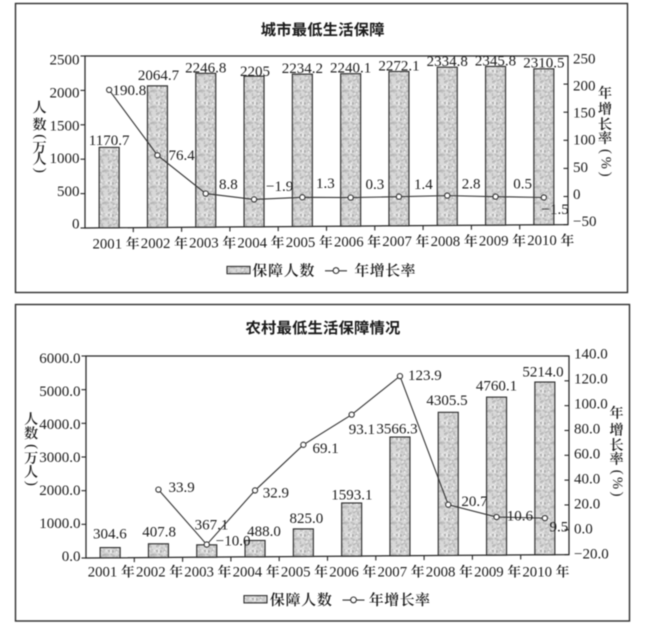 The image size is (646, 630). I want to click on svg-text: 1000.0, so click(59, 524).